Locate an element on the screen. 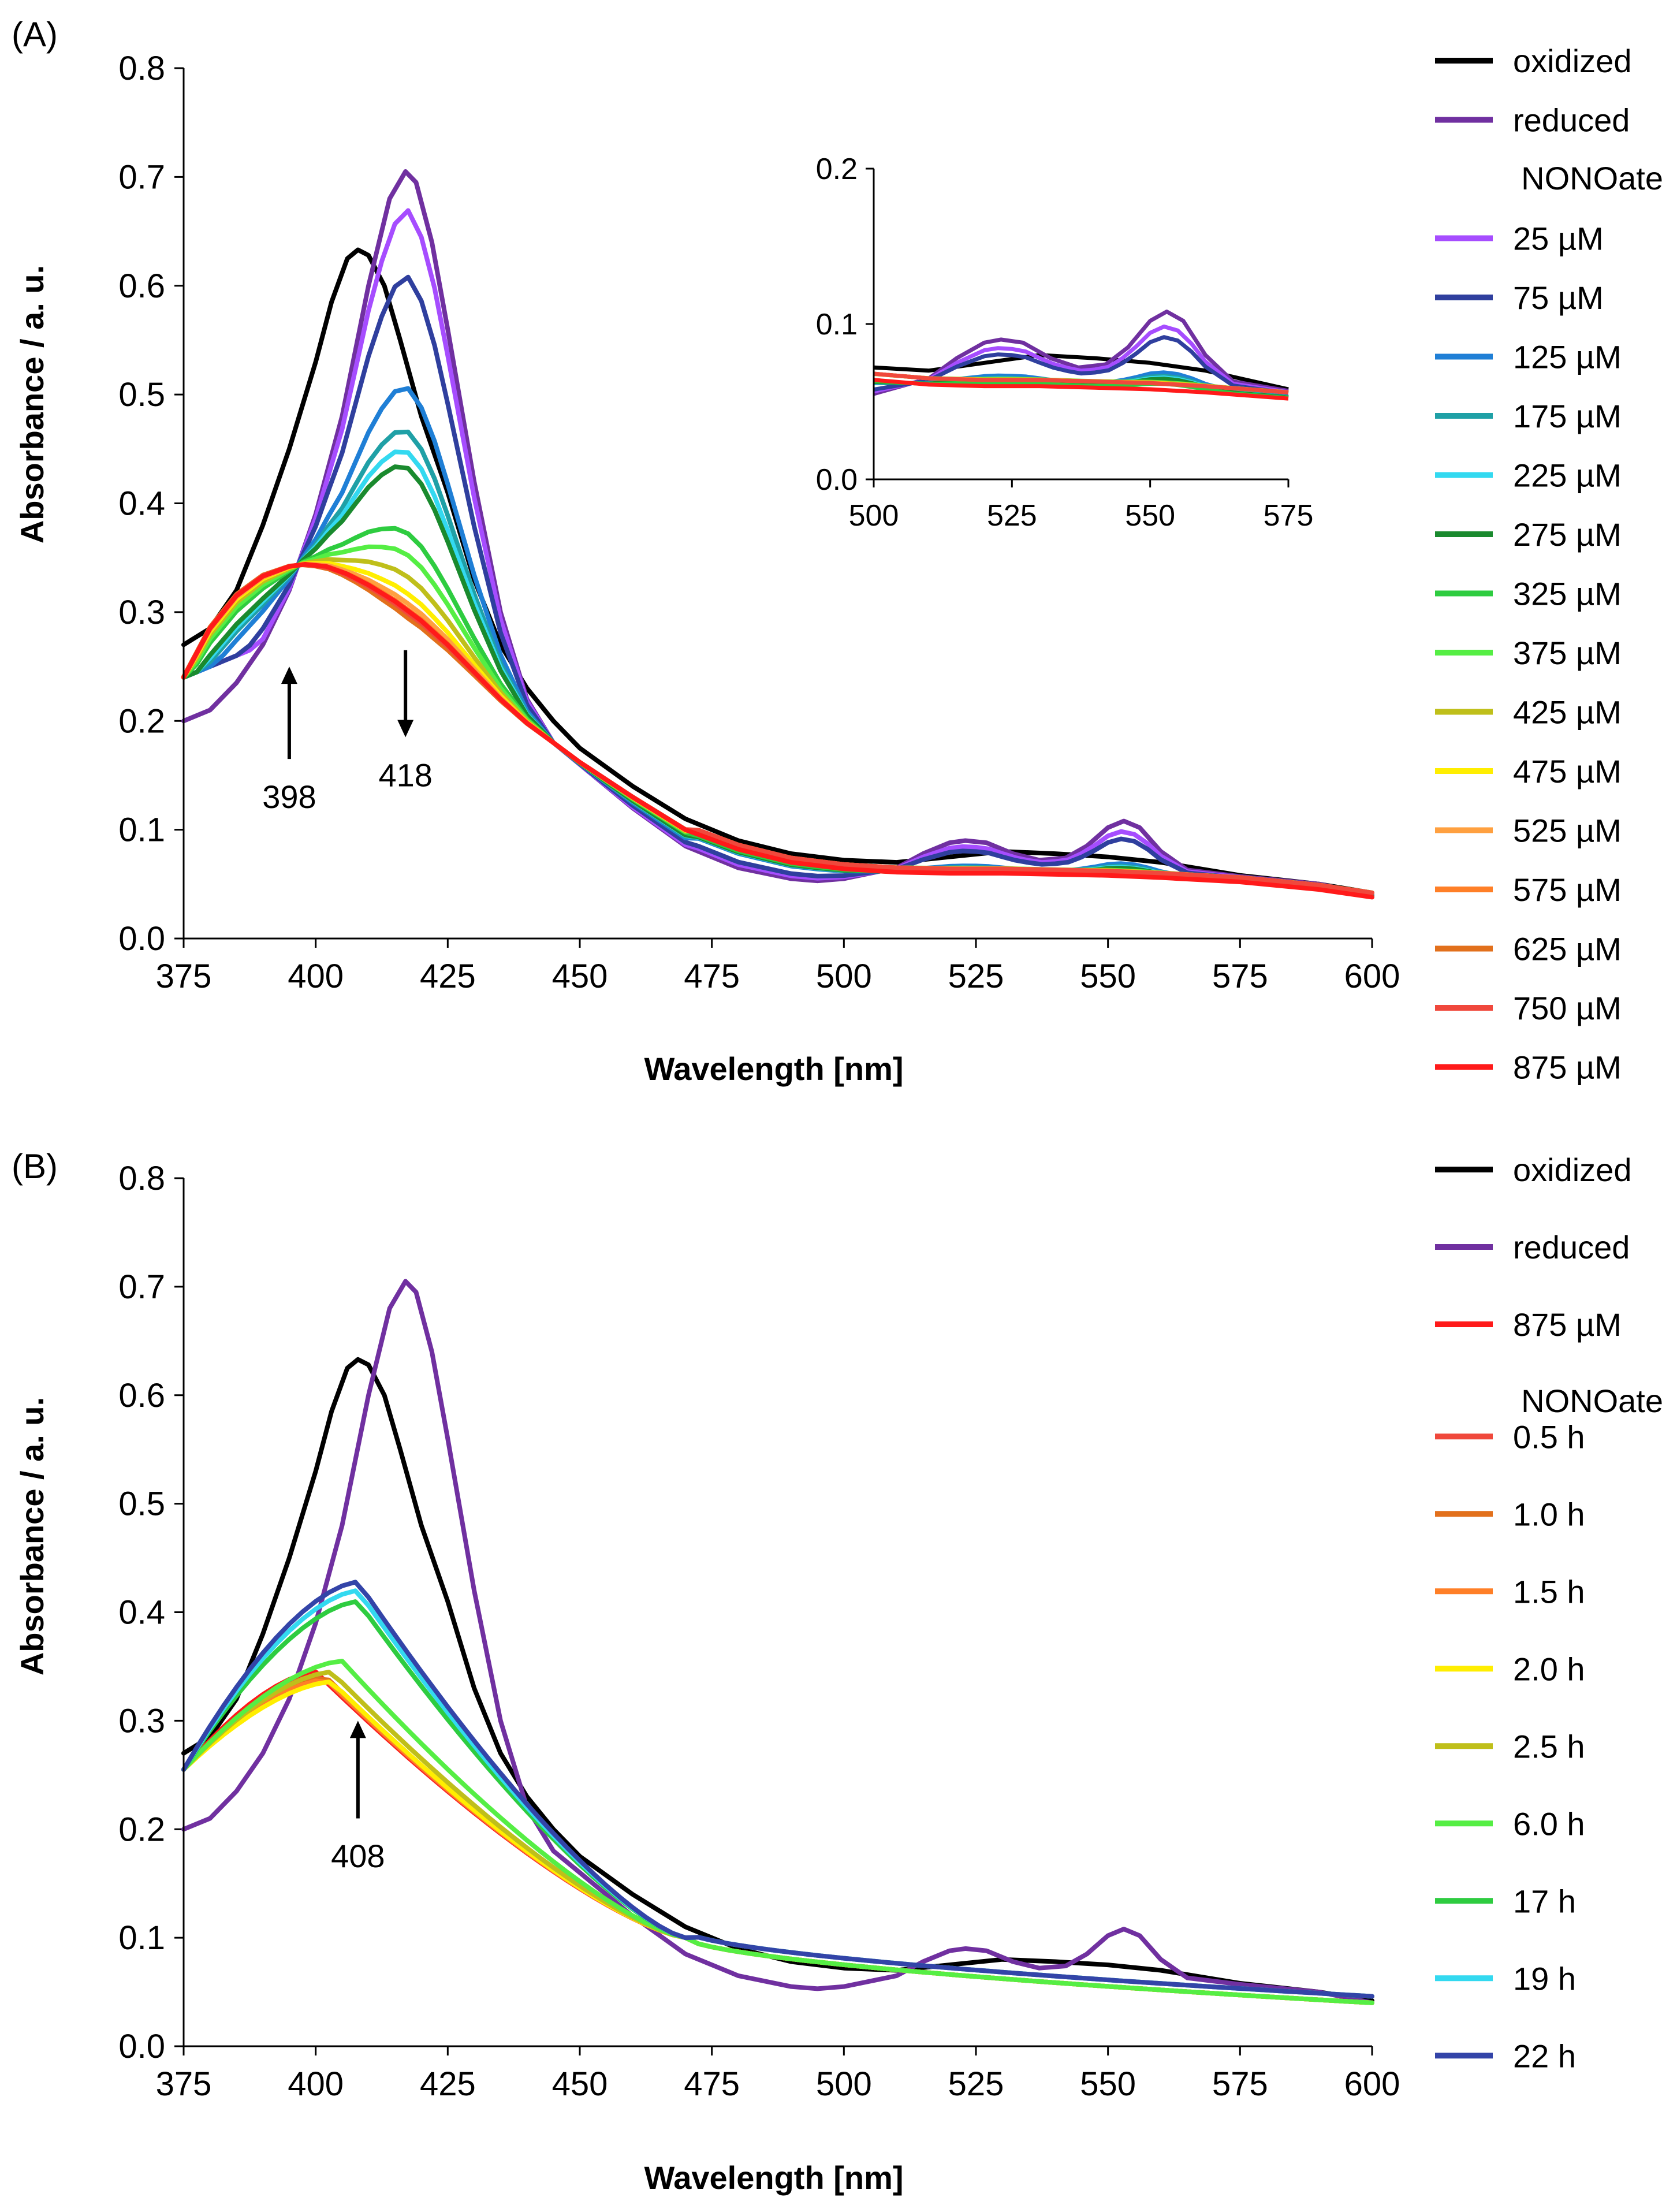  series-line-475-m is located at coordinates (778, 728).